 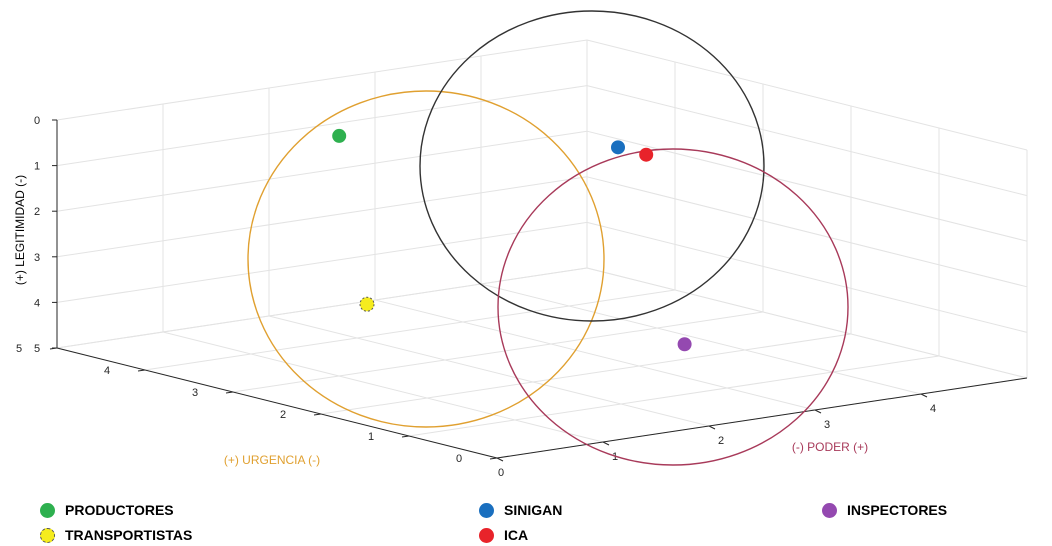 What do you see at coordinates (827, 425) in the screenshot?
I see `y-tick-label: 3` at bounding box center [827, 425].